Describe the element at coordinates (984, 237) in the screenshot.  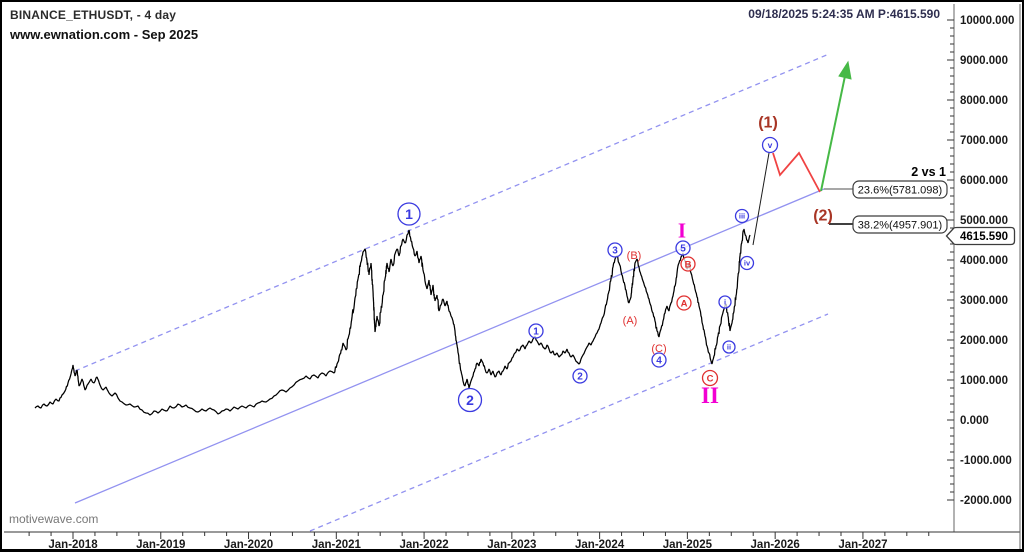
I see `current-price-badge-label: 4615.590` at that location.